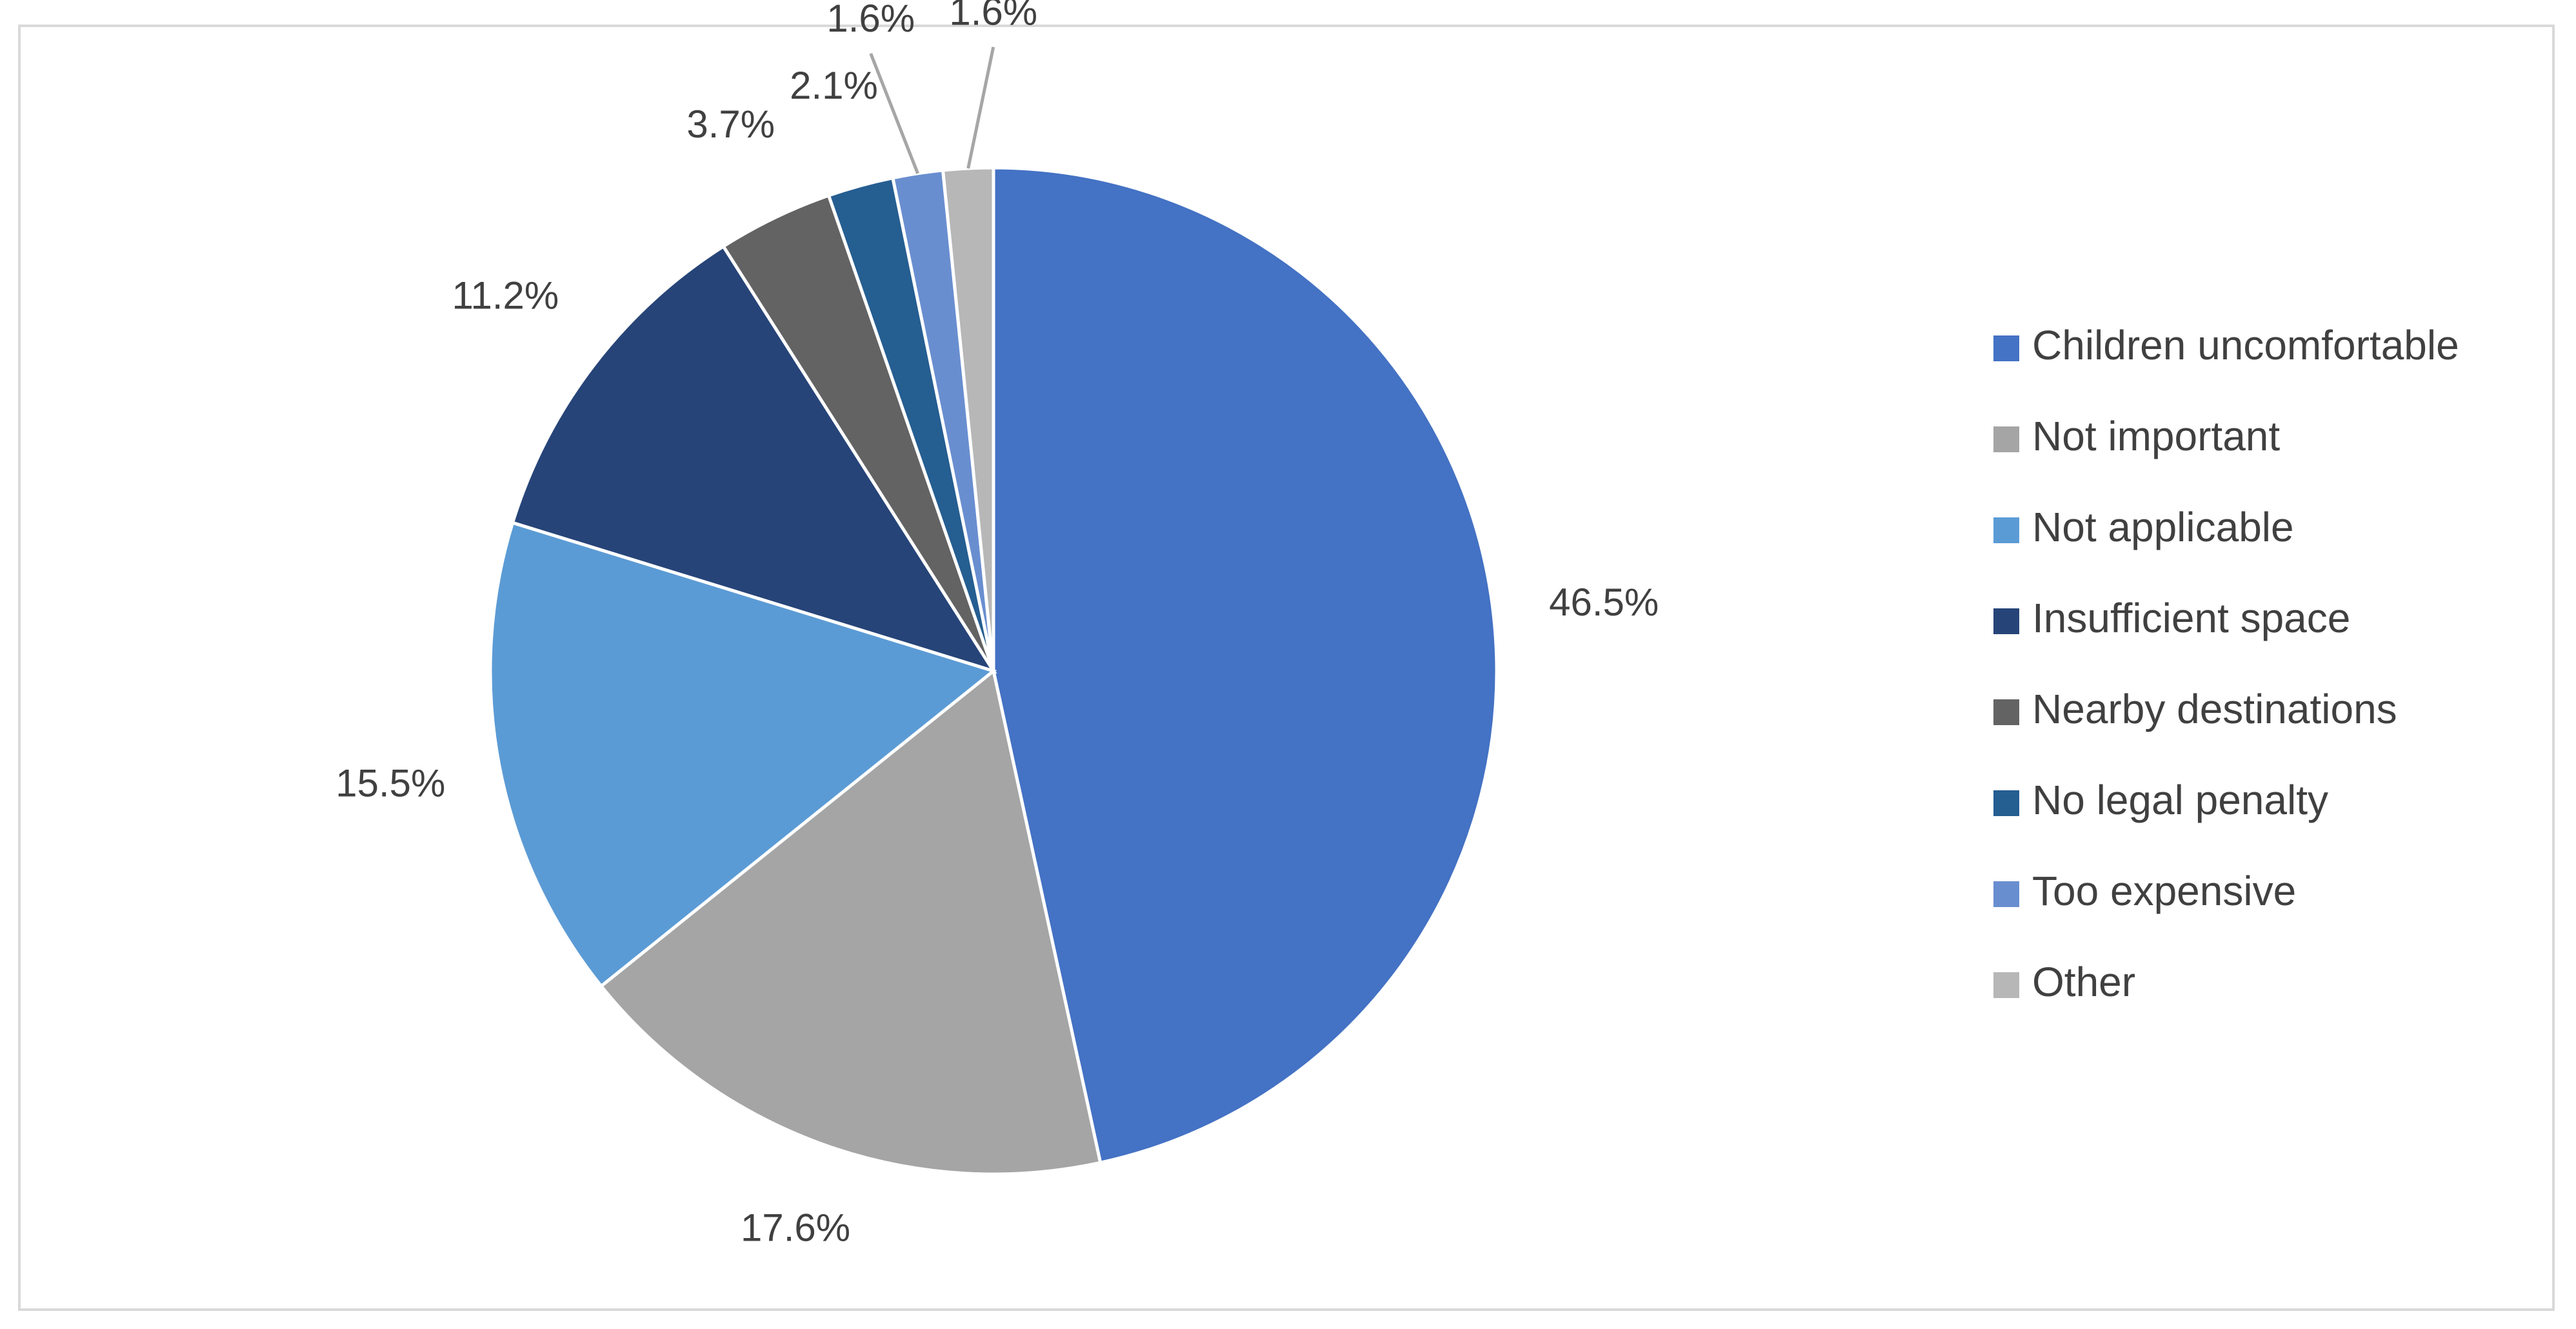 This screenshot has height=1329, width=2576. I want to click on legend-swatch-insufficient-space, so click(2006, 621).